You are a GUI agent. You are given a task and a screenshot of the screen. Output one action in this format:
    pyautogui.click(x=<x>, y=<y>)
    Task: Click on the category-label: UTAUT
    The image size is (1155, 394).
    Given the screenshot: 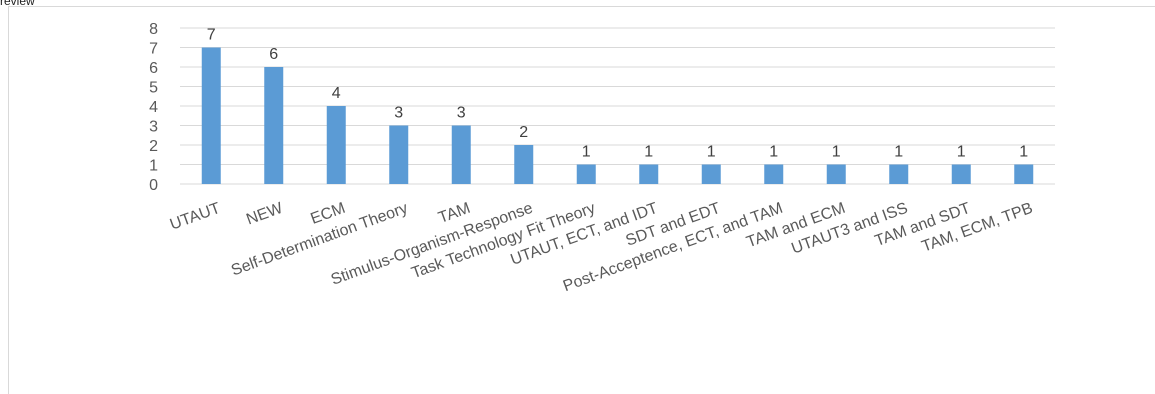 What is the action you would take?
    pyautogui.click(x=195, y=217)
    